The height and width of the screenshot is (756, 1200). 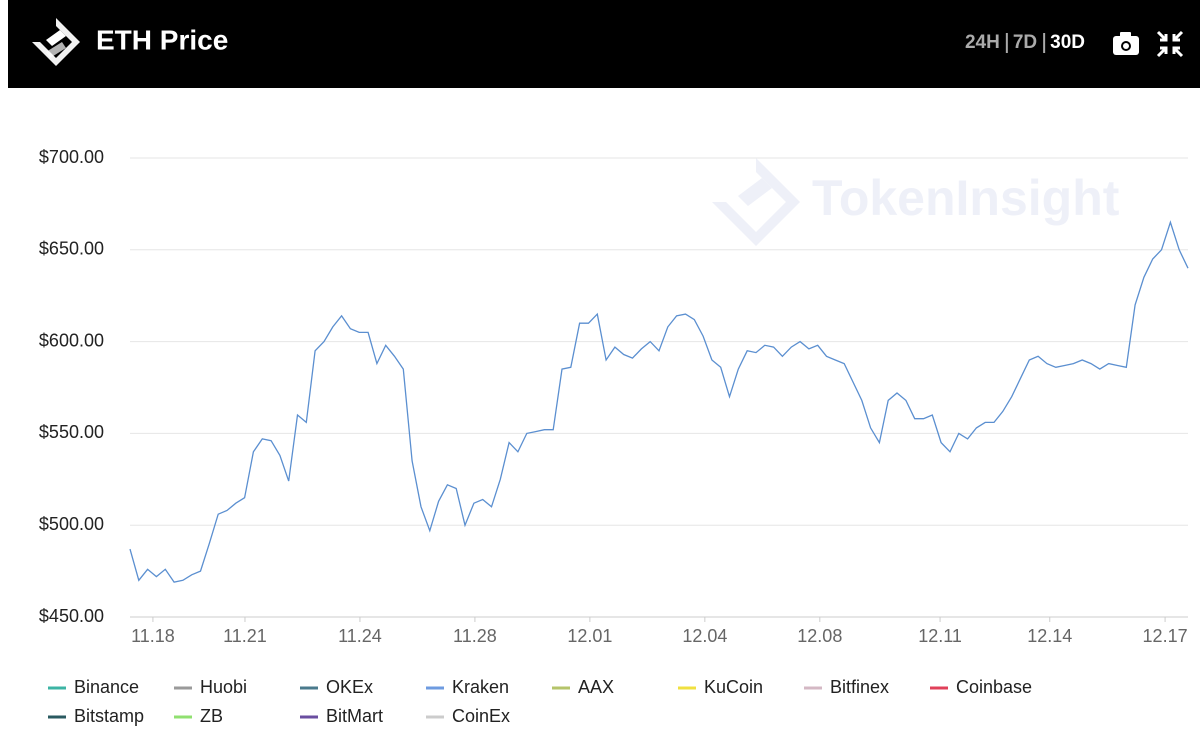 I want to click on legend-item: AAX, so click(x=583, y=687).